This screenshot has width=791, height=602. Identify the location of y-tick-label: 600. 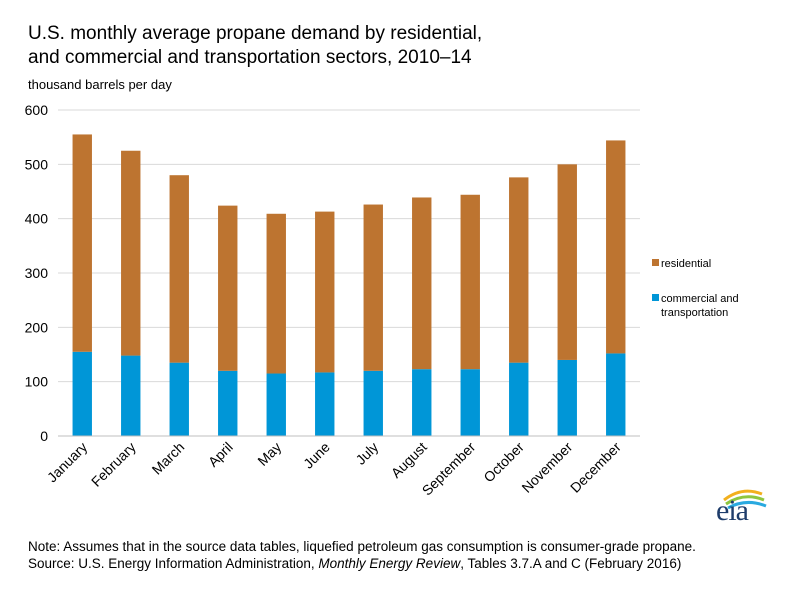
(37, 110).